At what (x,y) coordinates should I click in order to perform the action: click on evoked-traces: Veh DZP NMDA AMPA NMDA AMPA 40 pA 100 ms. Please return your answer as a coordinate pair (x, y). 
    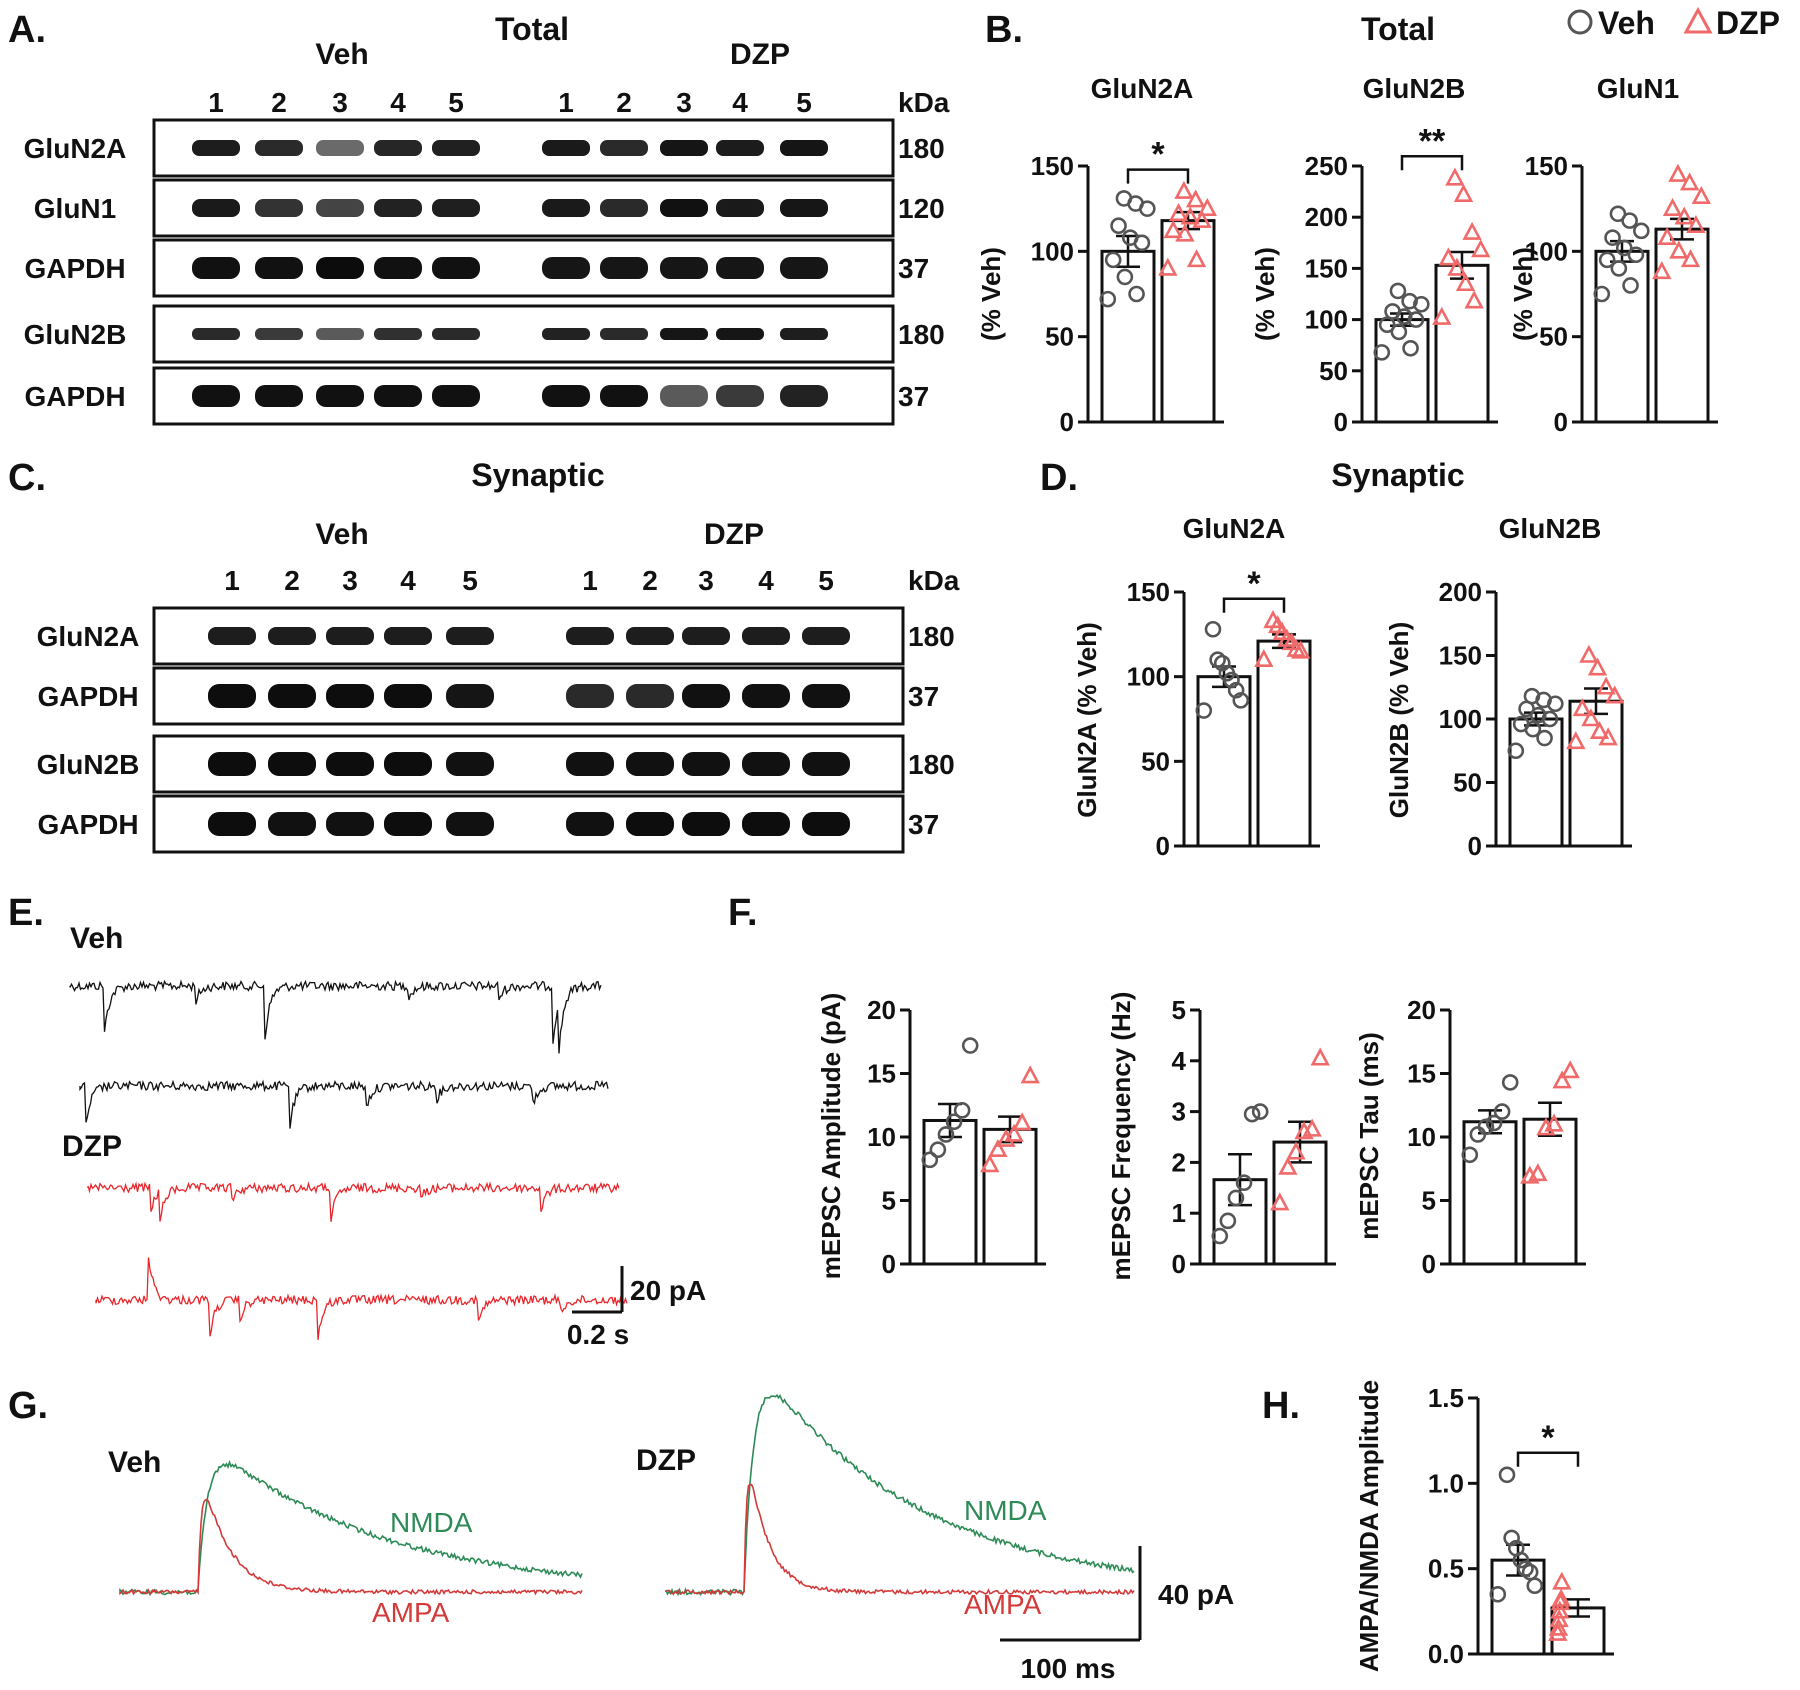
    Looking at the image, I should click on (671, 1538).